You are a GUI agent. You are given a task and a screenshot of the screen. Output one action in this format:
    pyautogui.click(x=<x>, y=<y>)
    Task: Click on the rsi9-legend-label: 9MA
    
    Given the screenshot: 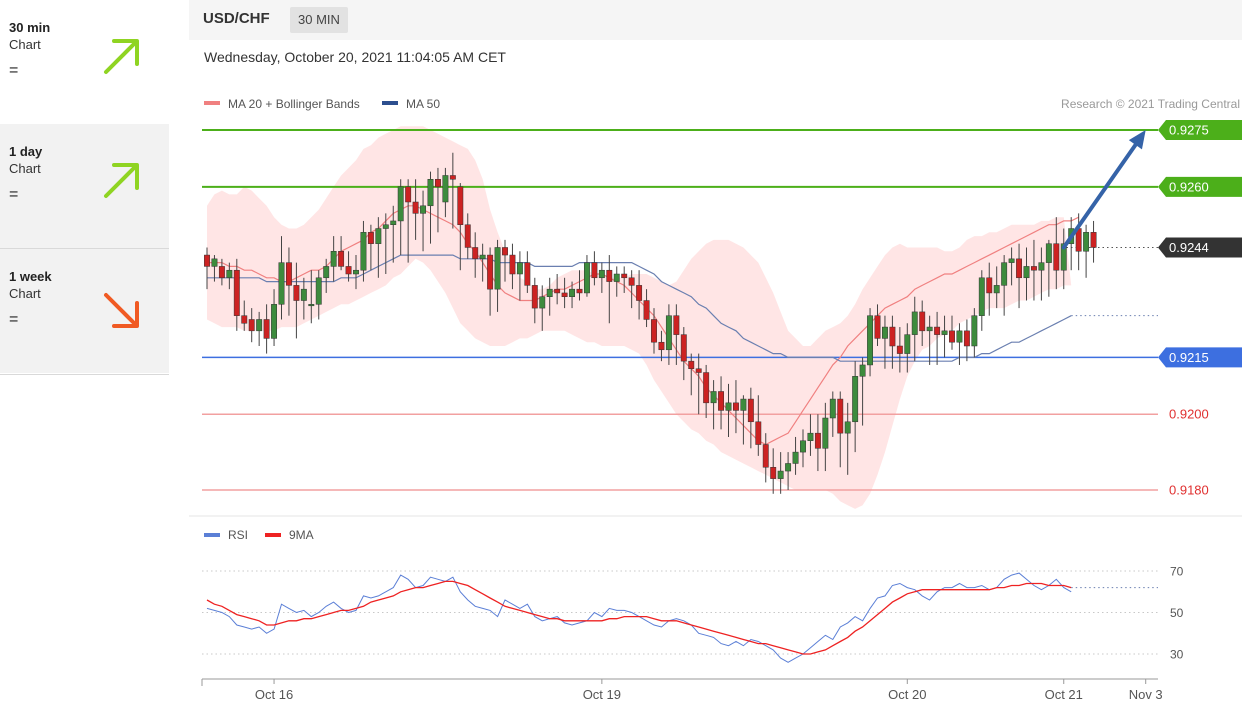 What is the action you would take?
    pyautogui.click(x=301, y=535)
    